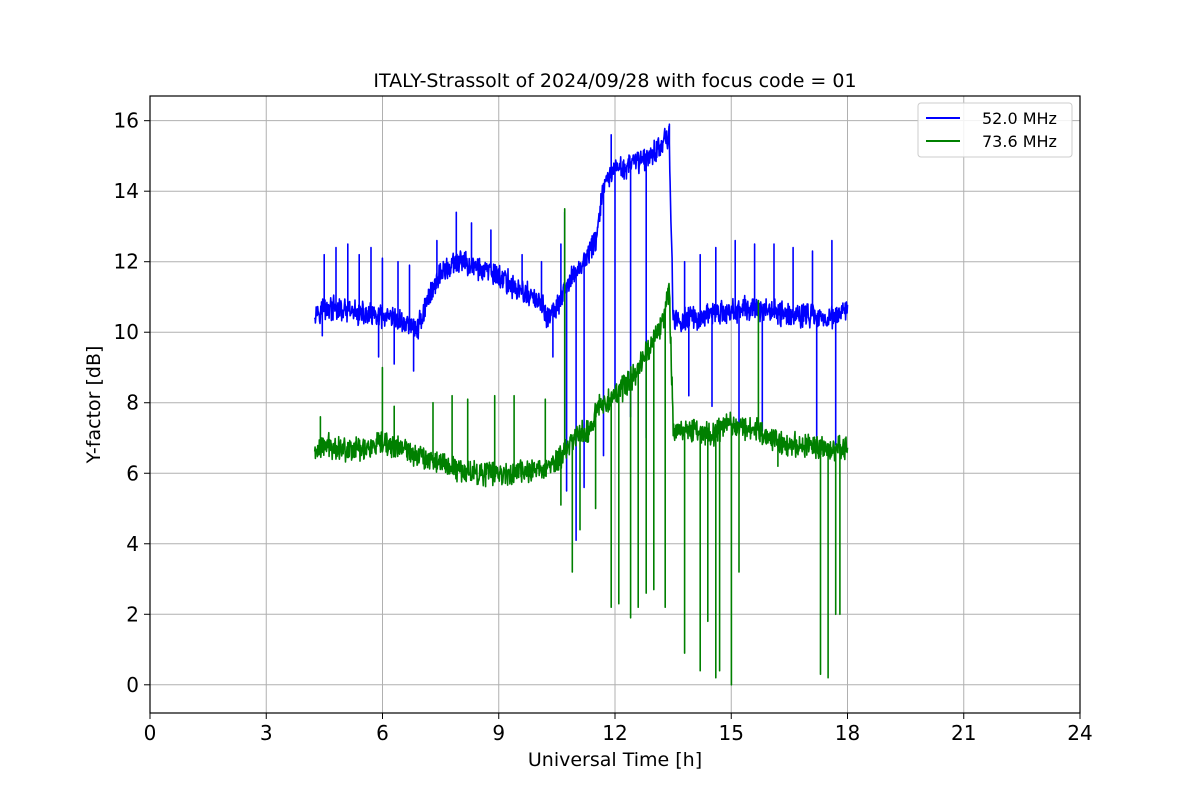 This screenshot has width=1200, height=800. I want to click on legend-label-1: 52.0 MHz, so click(1019, 118).